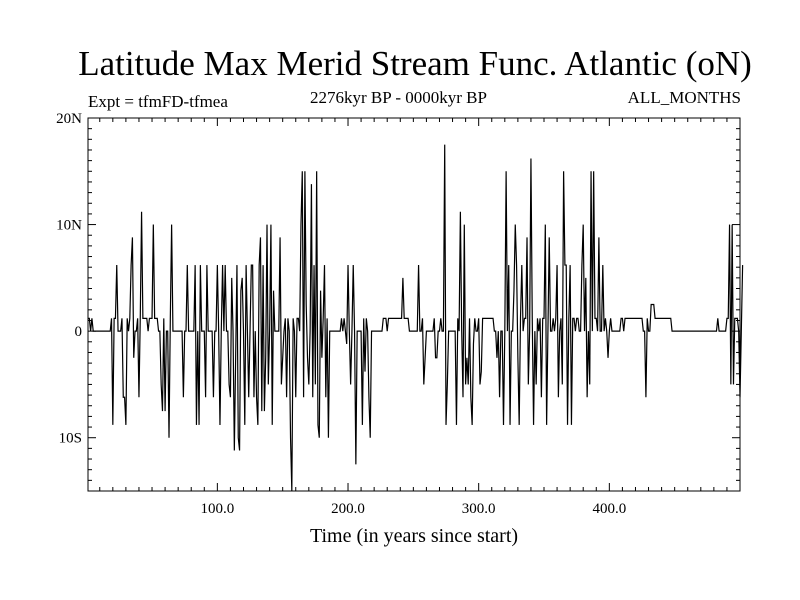 This screenshot has width=800, height=600. I want to click on x-tick-label: 200.0, so click(348, 509).